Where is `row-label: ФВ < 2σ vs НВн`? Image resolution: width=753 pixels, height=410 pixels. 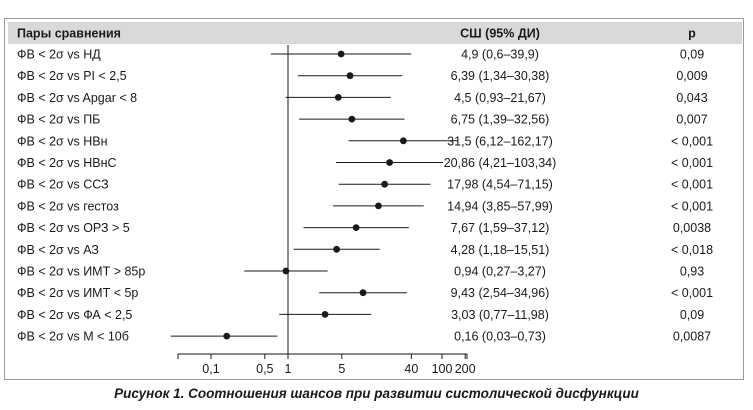
row-label: ФВ < 2σ vs НВн is located at coordinates (62, 141).